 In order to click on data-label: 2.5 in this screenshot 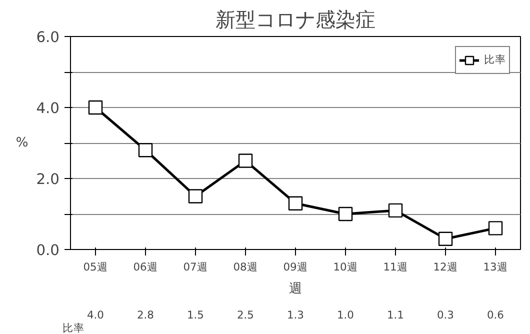, I will do `click(245, 315)`.